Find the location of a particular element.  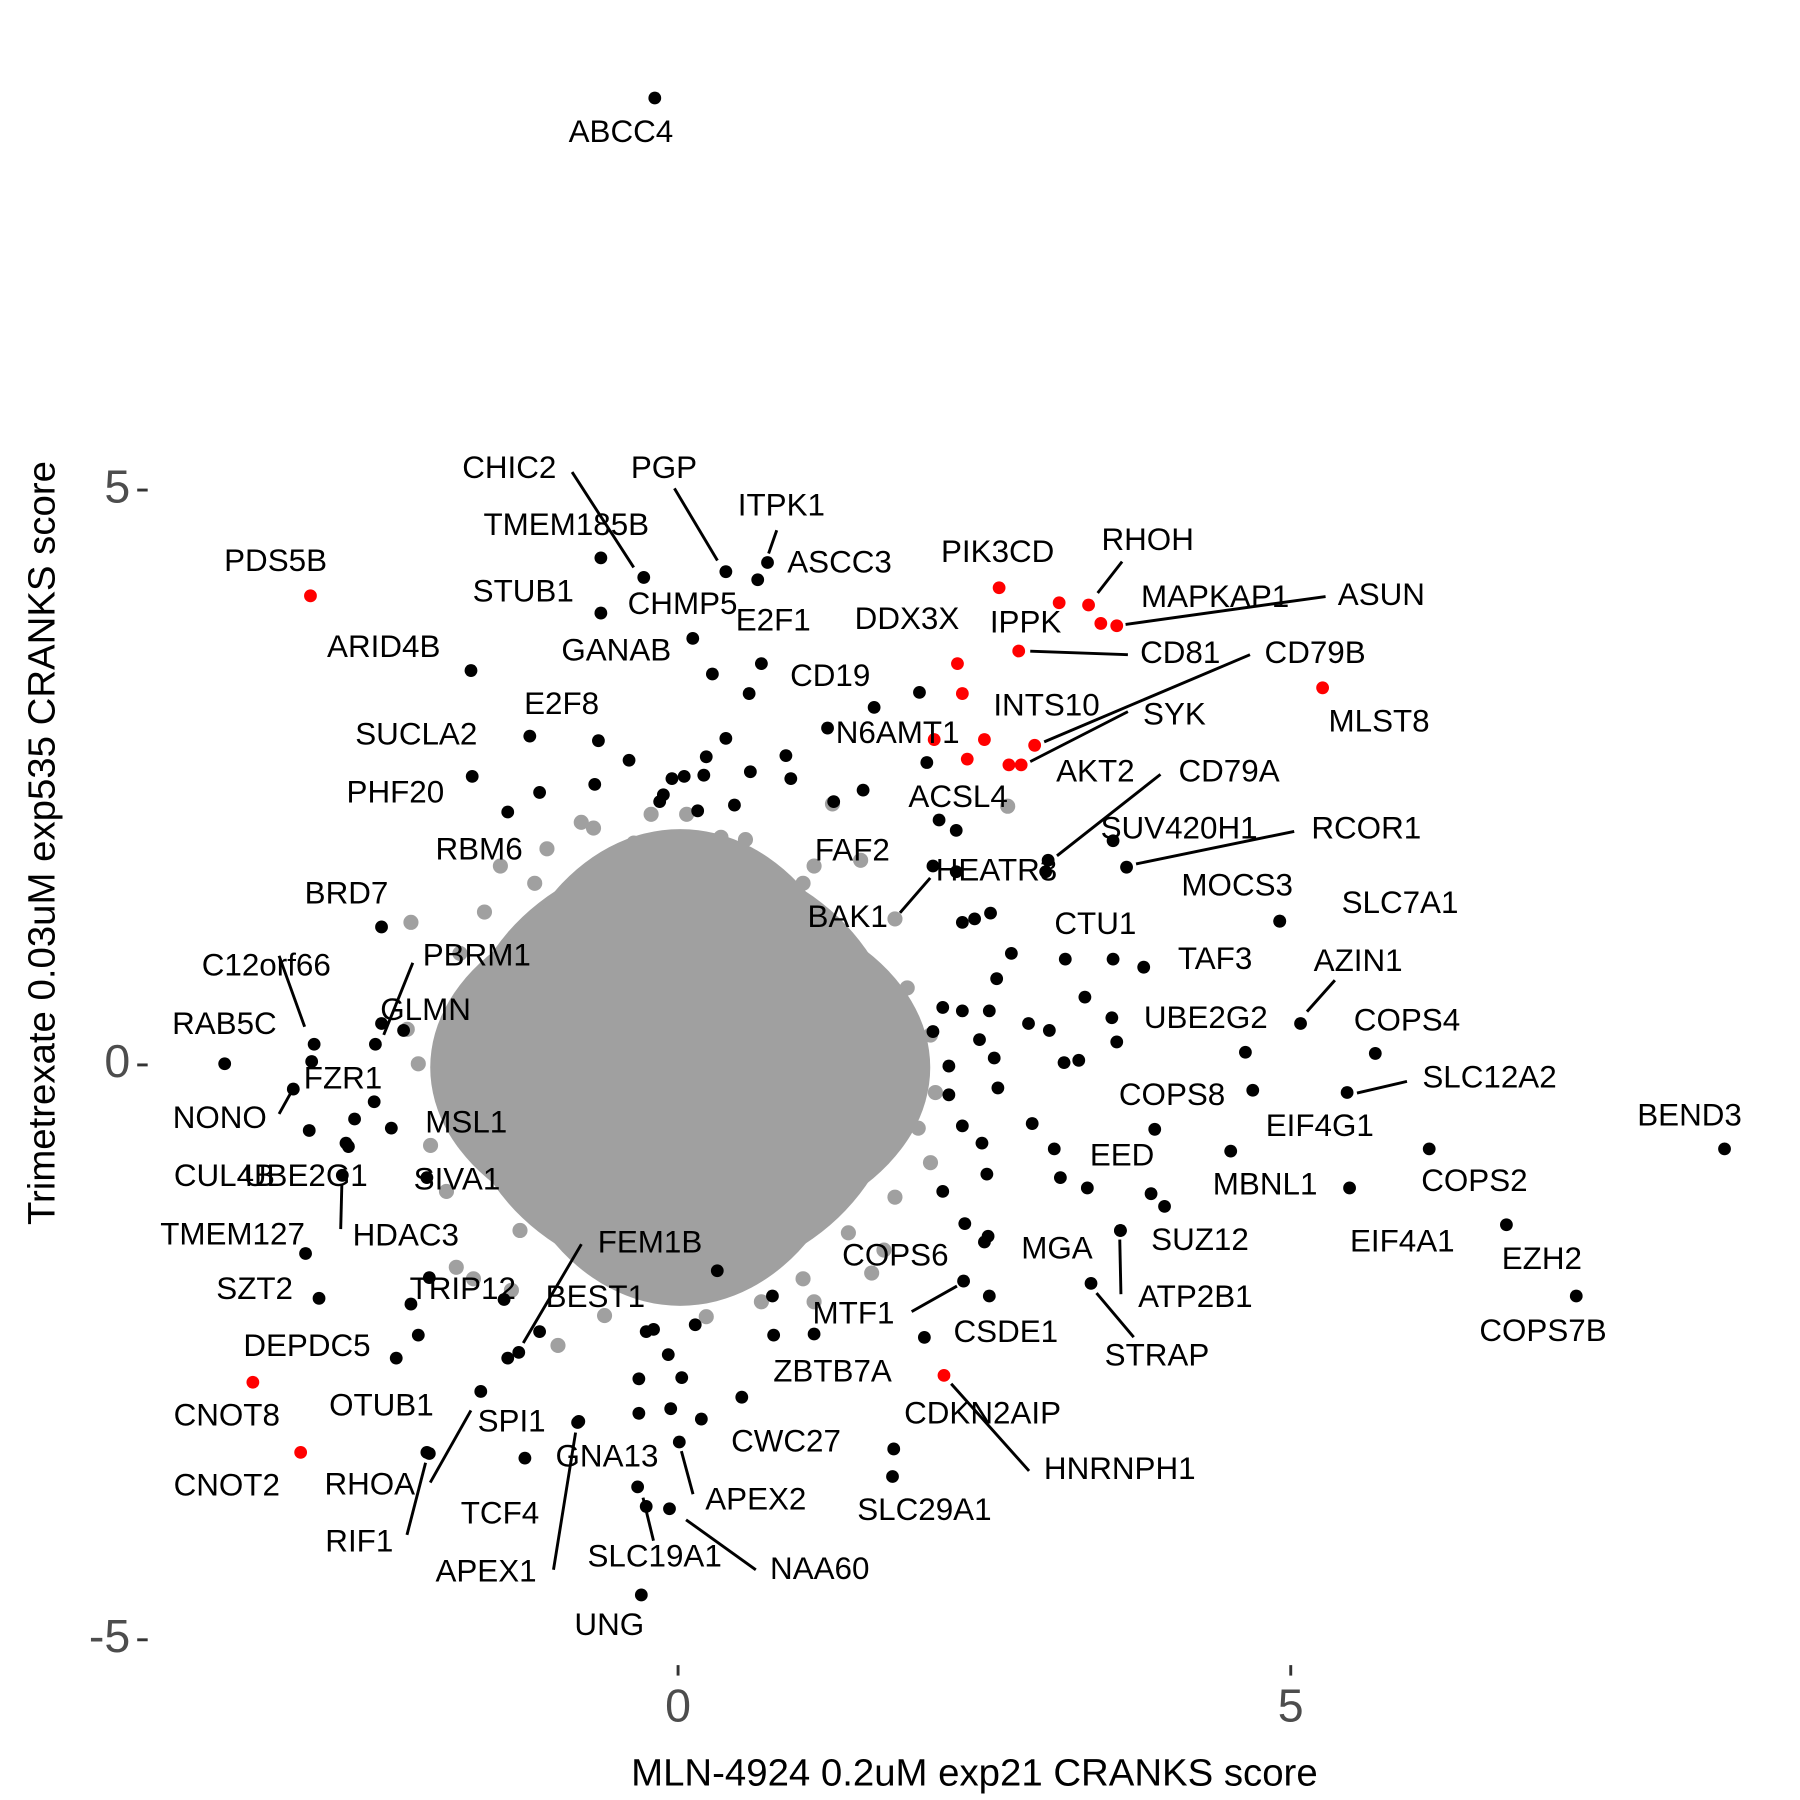

point-label: HEATR3 is located at coordinates (996, 869).